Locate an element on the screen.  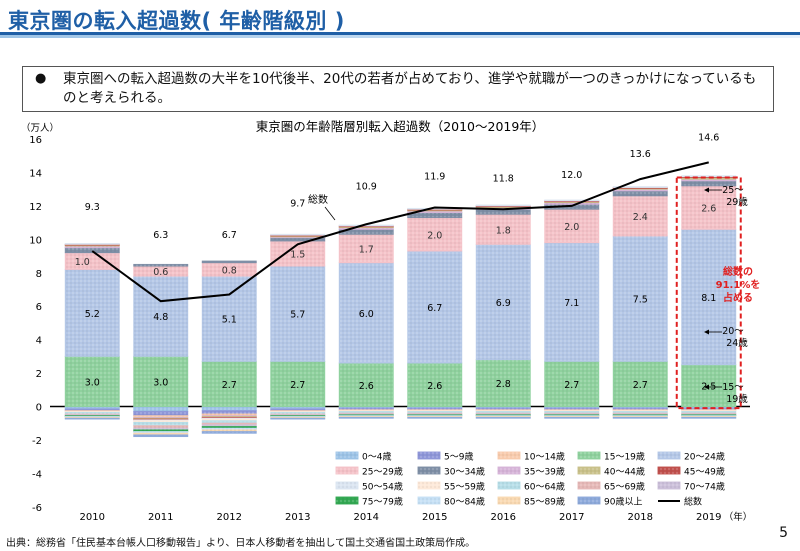
legend-swatch-a90 is located at coordinates (589, 500).